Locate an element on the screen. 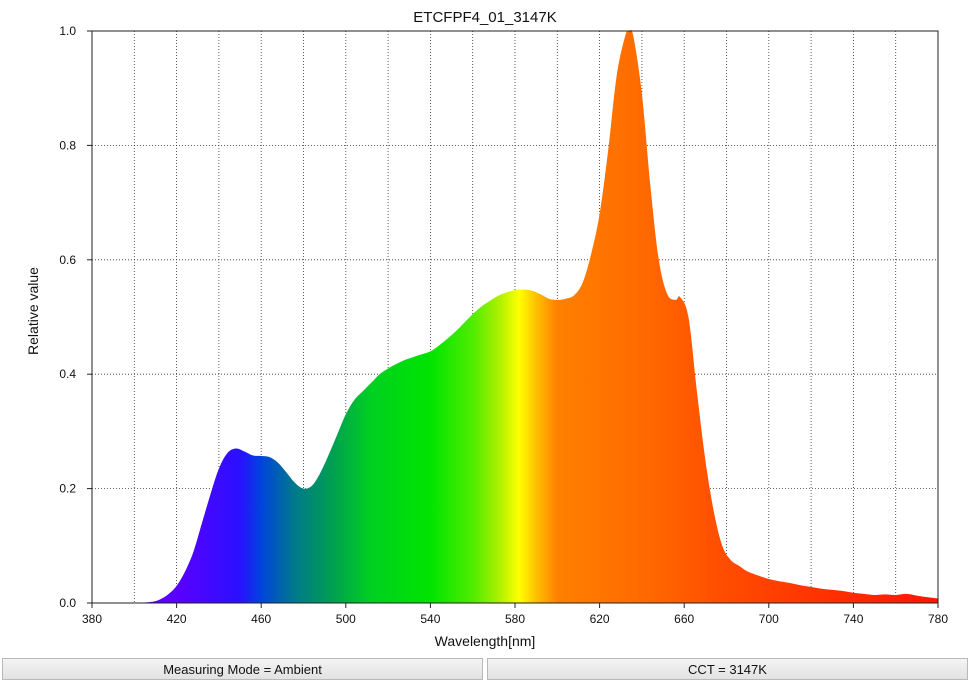 This screenshot has width=970, height=683. chart-title: ETCFPF4_01_3147K is located at coordinates (484, 17).